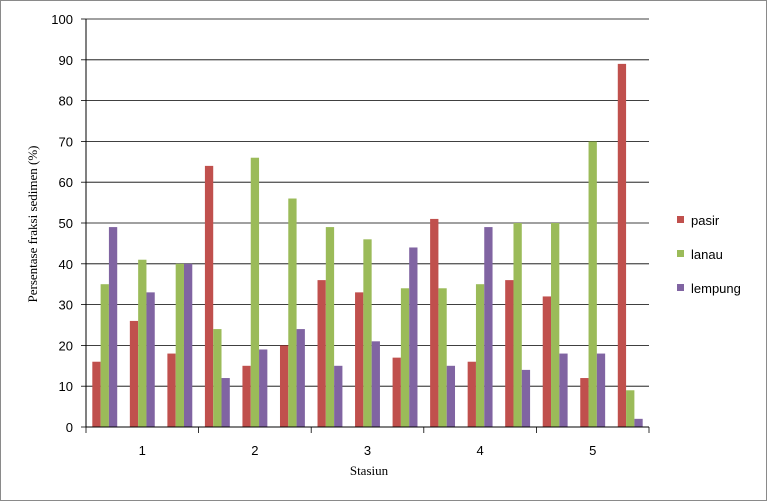 This screenshot has width=767, height=501. Describe the element at coordinates (680, 219) in the screenshot. I see `legend-swatch-pasir` at that location.